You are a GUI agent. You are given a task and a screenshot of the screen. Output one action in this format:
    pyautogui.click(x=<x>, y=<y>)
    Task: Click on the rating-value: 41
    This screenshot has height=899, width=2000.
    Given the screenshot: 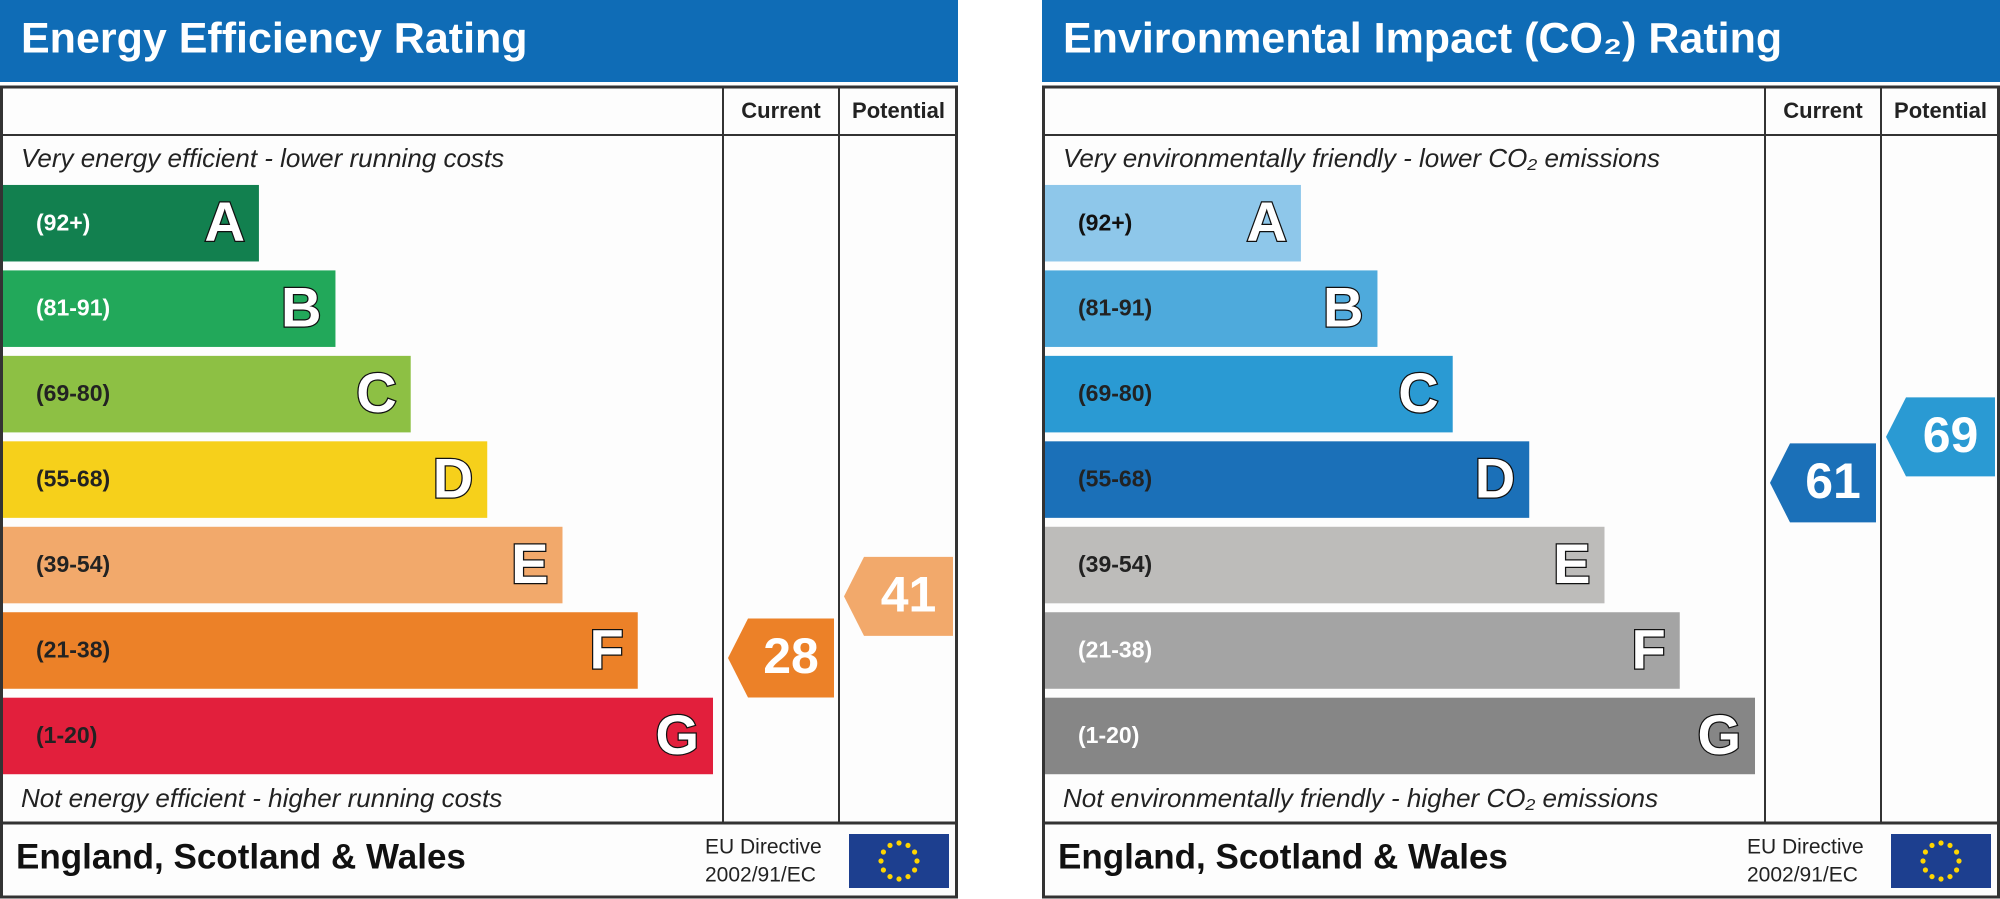 What is the action you would take?
    pyautogui.click(x=909, y=595)
    